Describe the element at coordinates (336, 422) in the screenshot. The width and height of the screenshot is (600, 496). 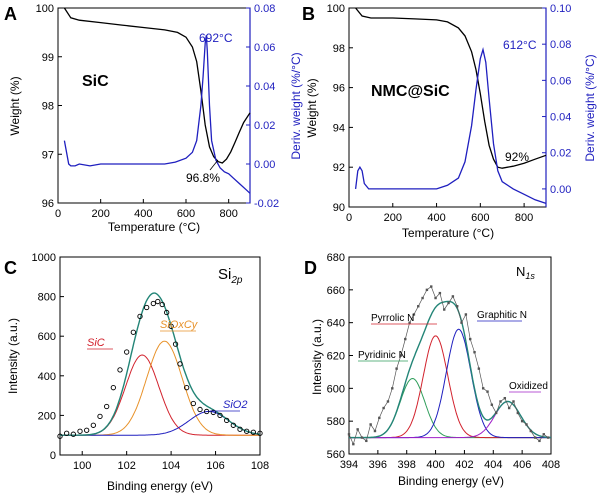
I see `panel-d-ytick-label: 580` at that location.